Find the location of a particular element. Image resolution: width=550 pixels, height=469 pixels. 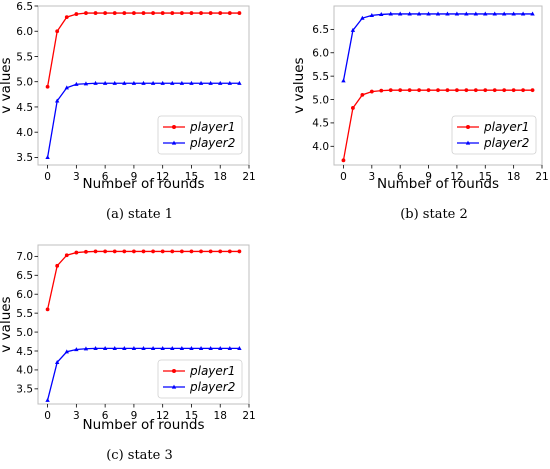

x-tick-label: 15 is located at coordinates (191, 416).